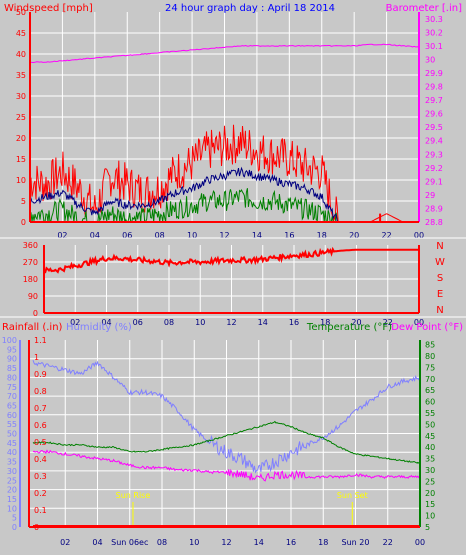 The width and height of the screenshot is (466, 555). Describe the element at coordinates (12, 349) in the screenshot. I see `humidity-tick-label: 95` at that location.